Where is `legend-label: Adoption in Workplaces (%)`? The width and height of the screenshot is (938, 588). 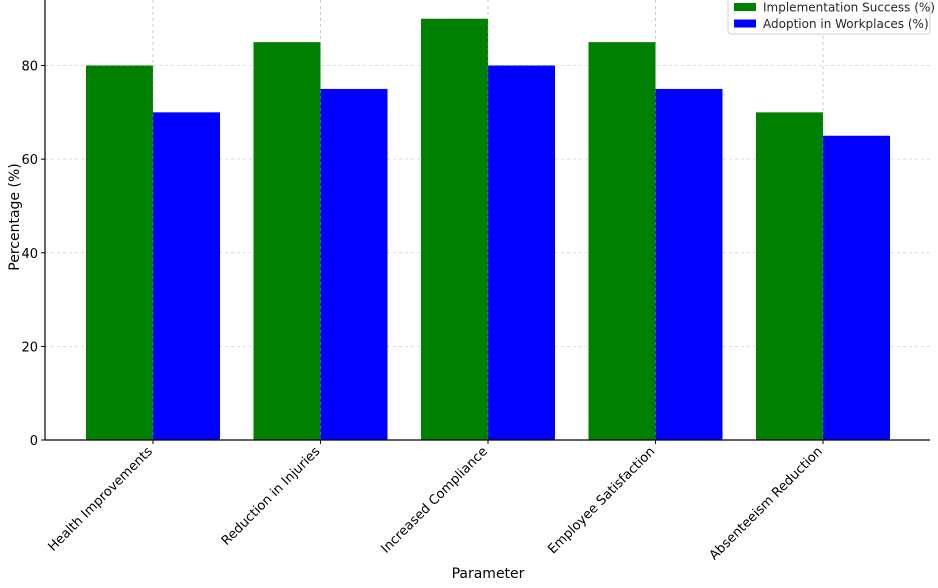 legend-label: Adoption in Workplaces (%) is located at coordinates (846, 24).